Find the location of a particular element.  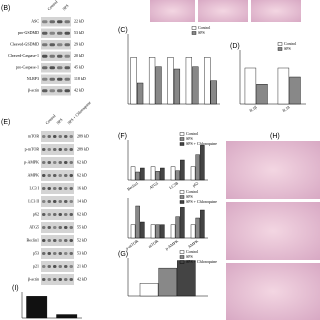

category-label: p62 is located at coordinates (195, 184).